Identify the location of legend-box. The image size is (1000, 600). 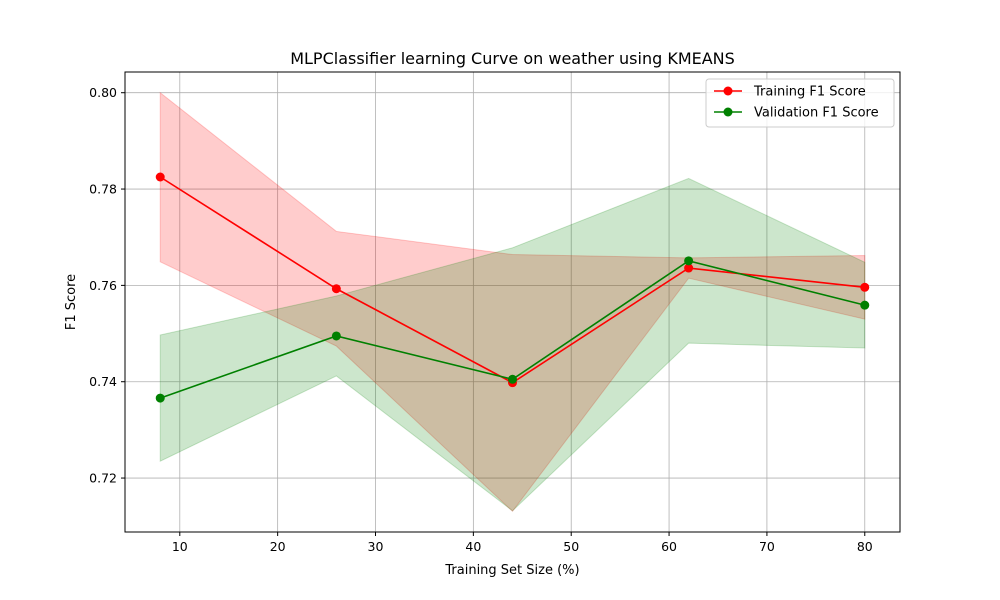
(800, 103).